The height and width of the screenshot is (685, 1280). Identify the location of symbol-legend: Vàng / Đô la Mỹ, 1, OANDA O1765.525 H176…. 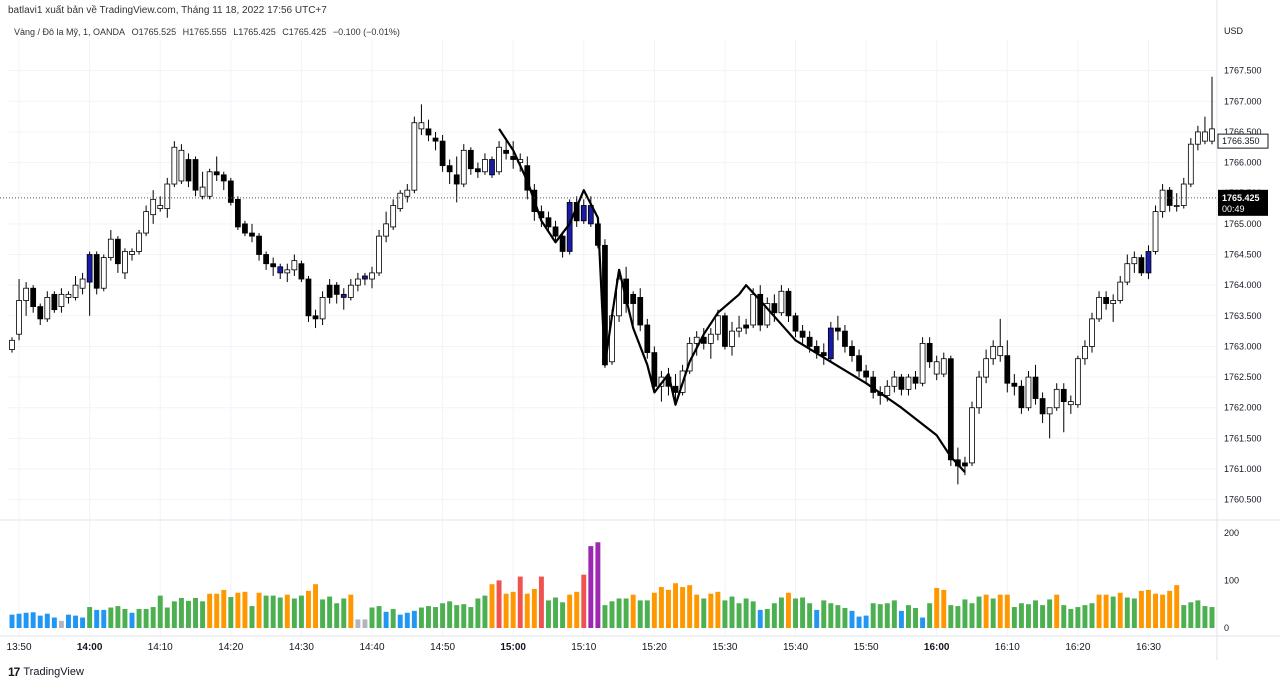
(209, 32).